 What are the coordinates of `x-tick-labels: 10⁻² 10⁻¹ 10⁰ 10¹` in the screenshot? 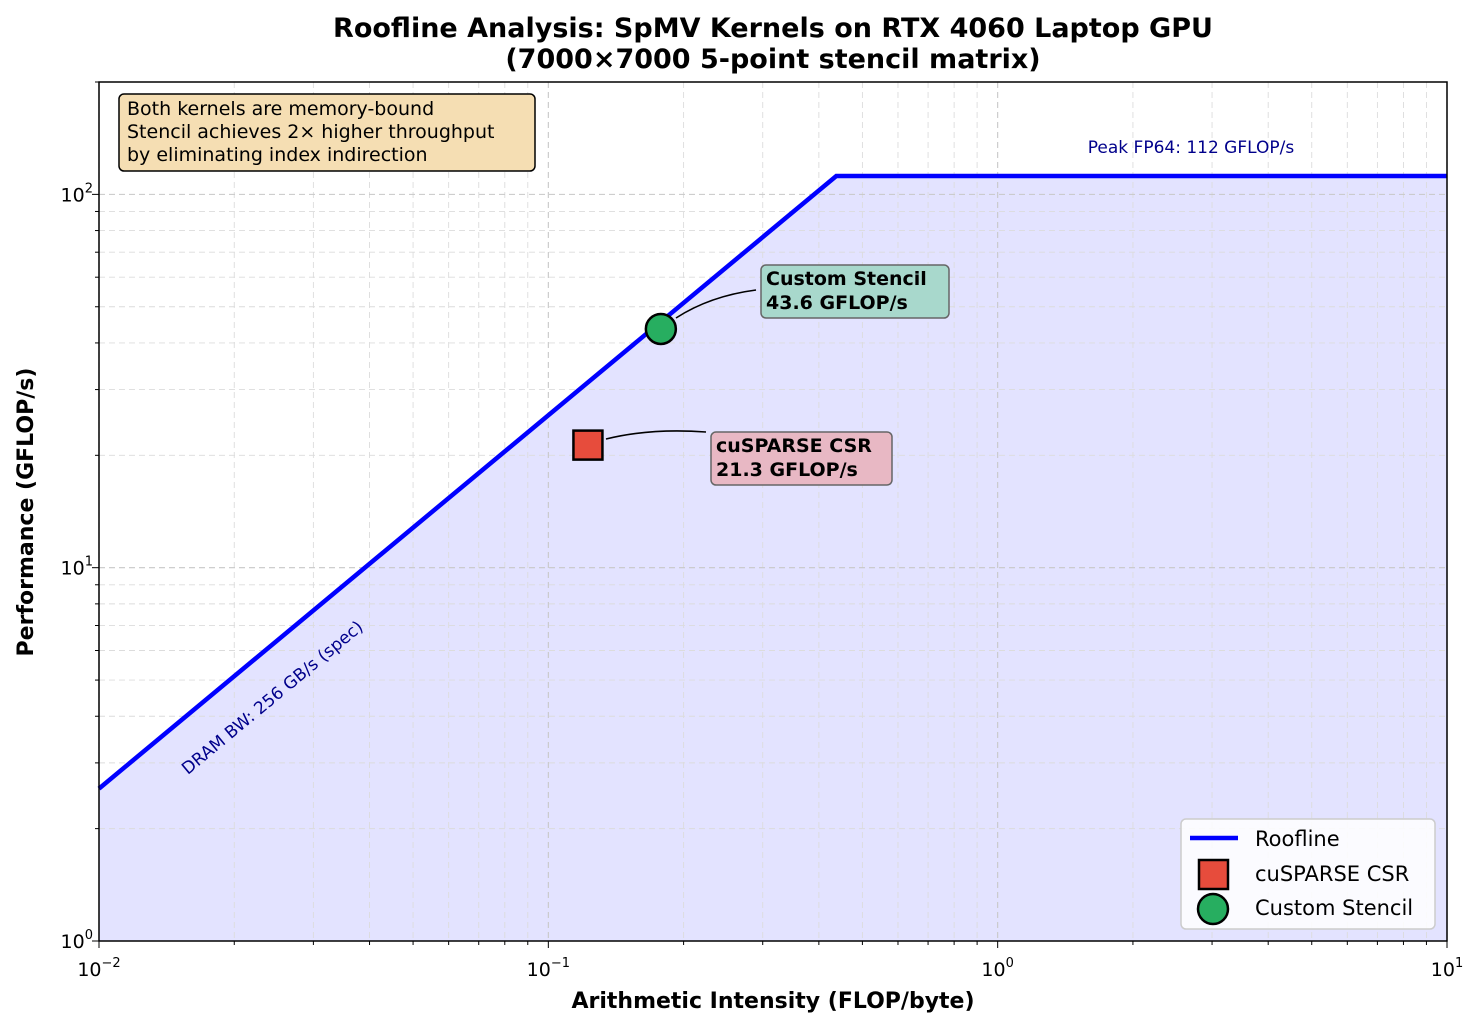 It's located at (770, 968).